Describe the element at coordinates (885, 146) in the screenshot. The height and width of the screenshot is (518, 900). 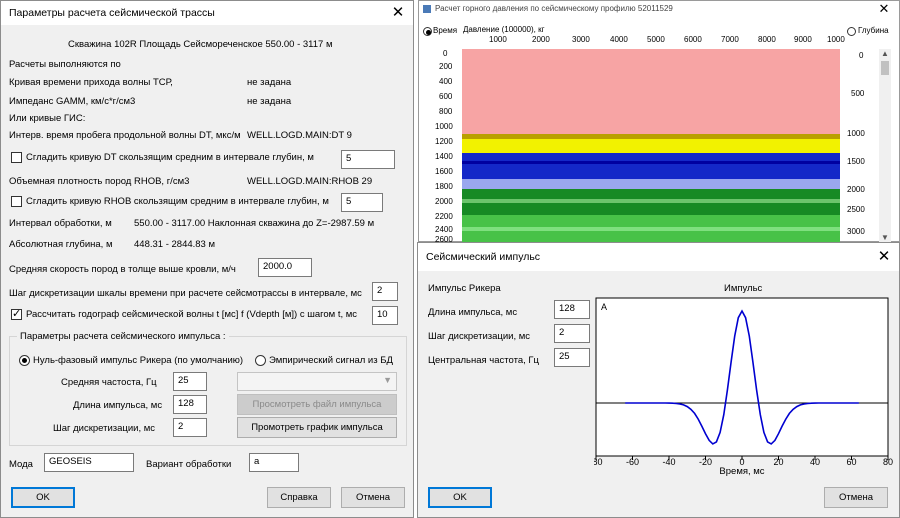
I see `vertical-scrollbar: ▲ ▼` at that location.